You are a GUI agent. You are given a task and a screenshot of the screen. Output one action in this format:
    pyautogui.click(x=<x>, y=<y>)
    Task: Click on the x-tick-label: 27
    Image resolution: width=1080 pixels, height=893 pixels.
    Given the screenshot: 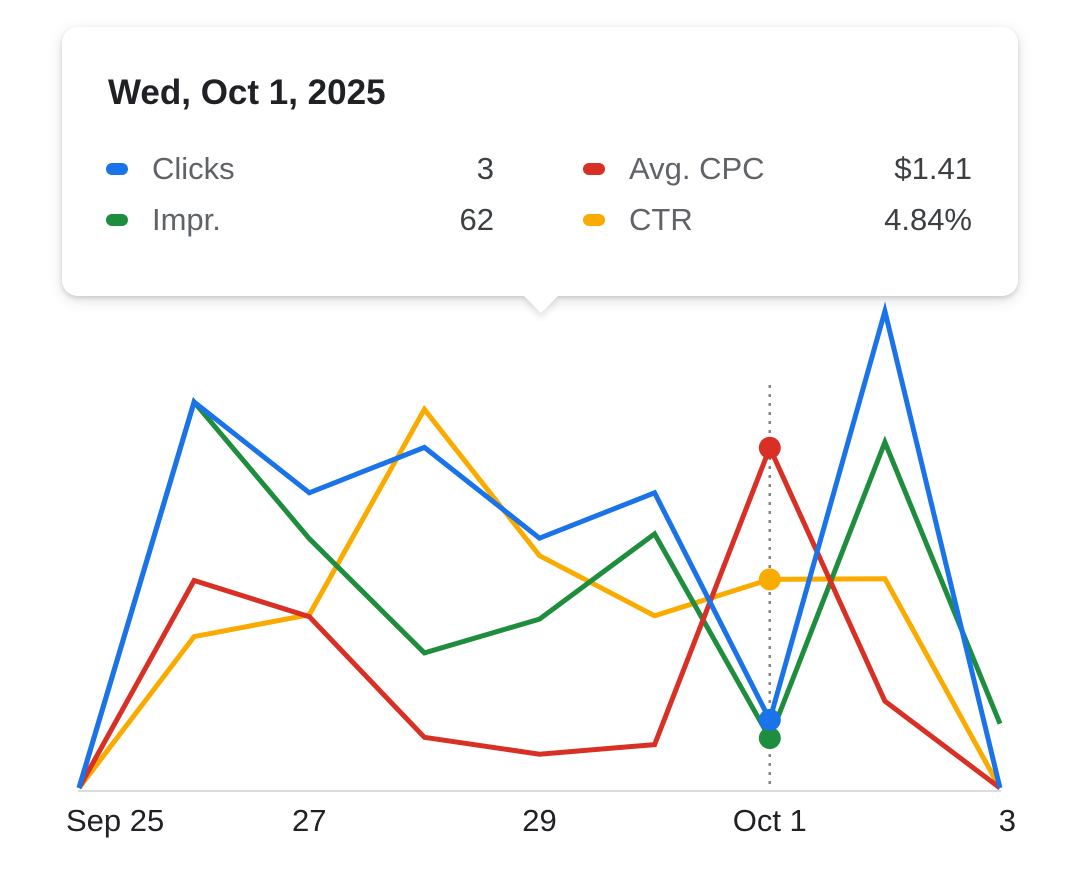 What is the action you would take?
    pyautogui.click(x=309, y=820)
    